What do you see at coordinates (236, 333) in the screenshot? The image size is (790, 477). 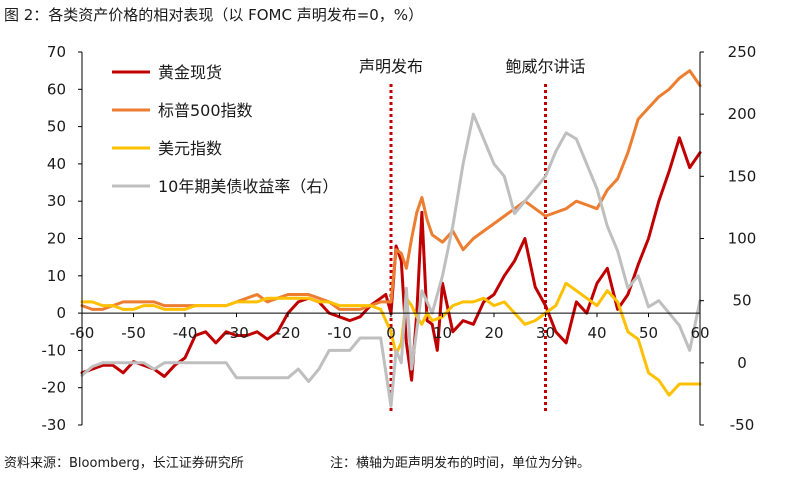 I see `x-tick-label: -30` at bounding box center [236, 333].